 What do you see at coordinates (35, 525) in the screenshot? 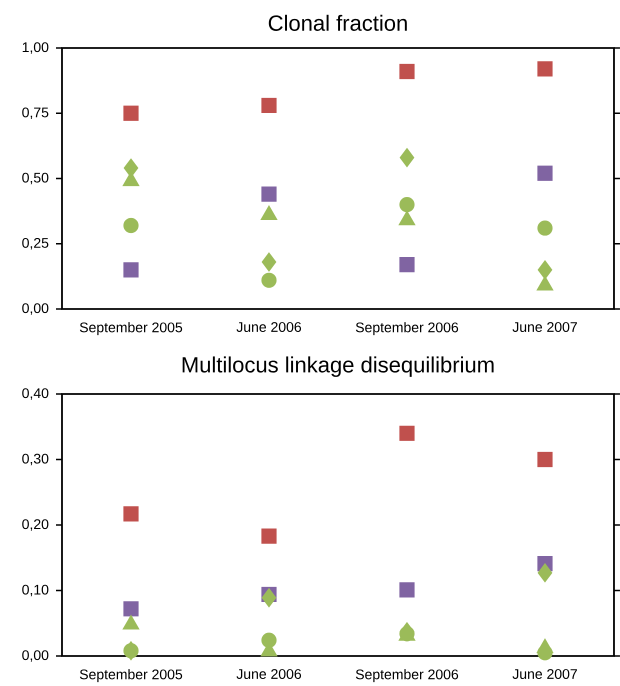
I see `y-tick-label: 0,20` at bounding box center [35, 525].